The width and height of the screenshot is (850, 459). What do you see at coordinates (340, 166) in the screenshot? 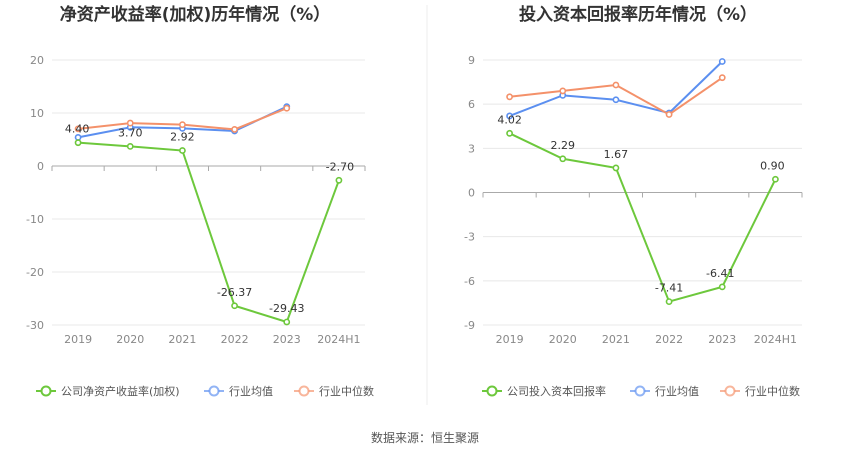
I see `data-label: -2.70` at bounding box center [340, 166].